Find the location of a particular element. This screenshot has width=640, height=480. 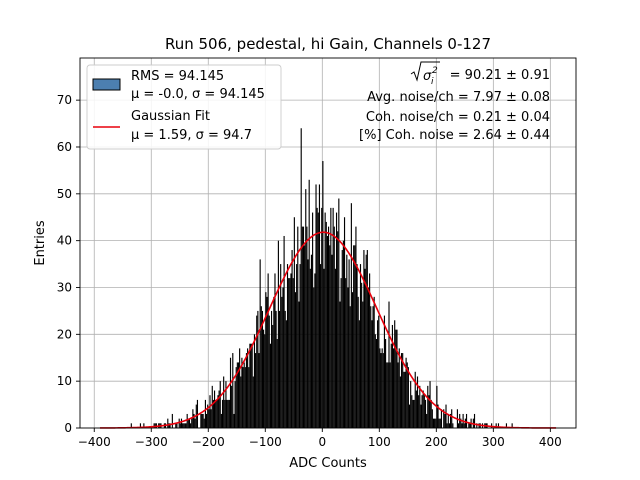

y-axis-label: Entries is located at coordinates (40, 243).